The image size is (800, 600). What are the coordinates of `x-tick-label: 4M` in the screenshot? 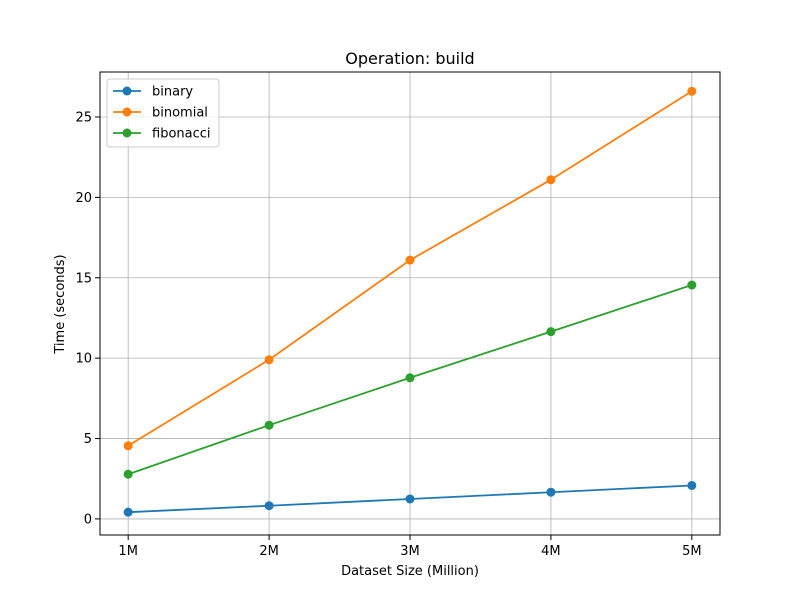 It's located at (551, 551).